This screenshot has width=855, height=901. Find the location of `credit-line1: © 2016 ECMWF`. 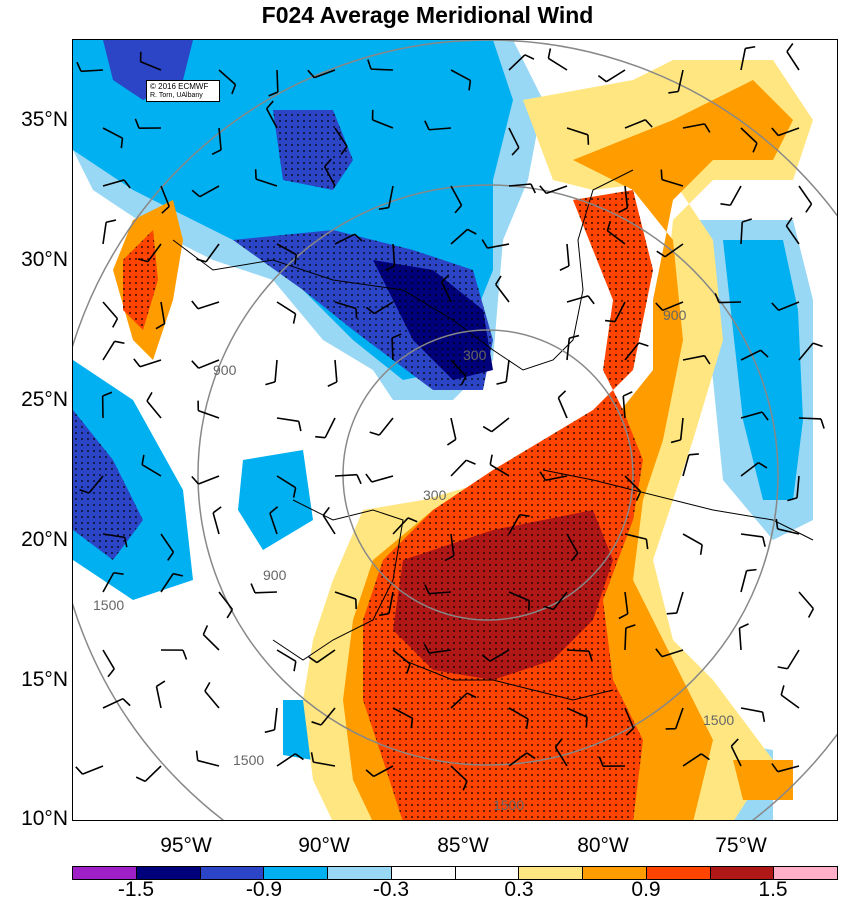

credit-line1: © 2016 ECMWF is located at coordinates (183, 86).